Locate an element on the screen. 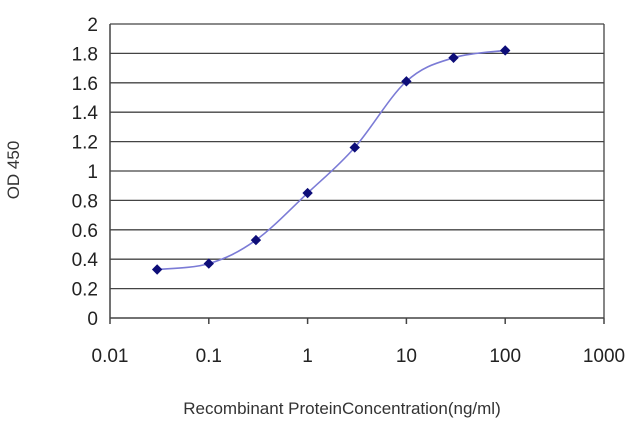  x-tick-label: 0.01 is located at coordinates (110, 356).